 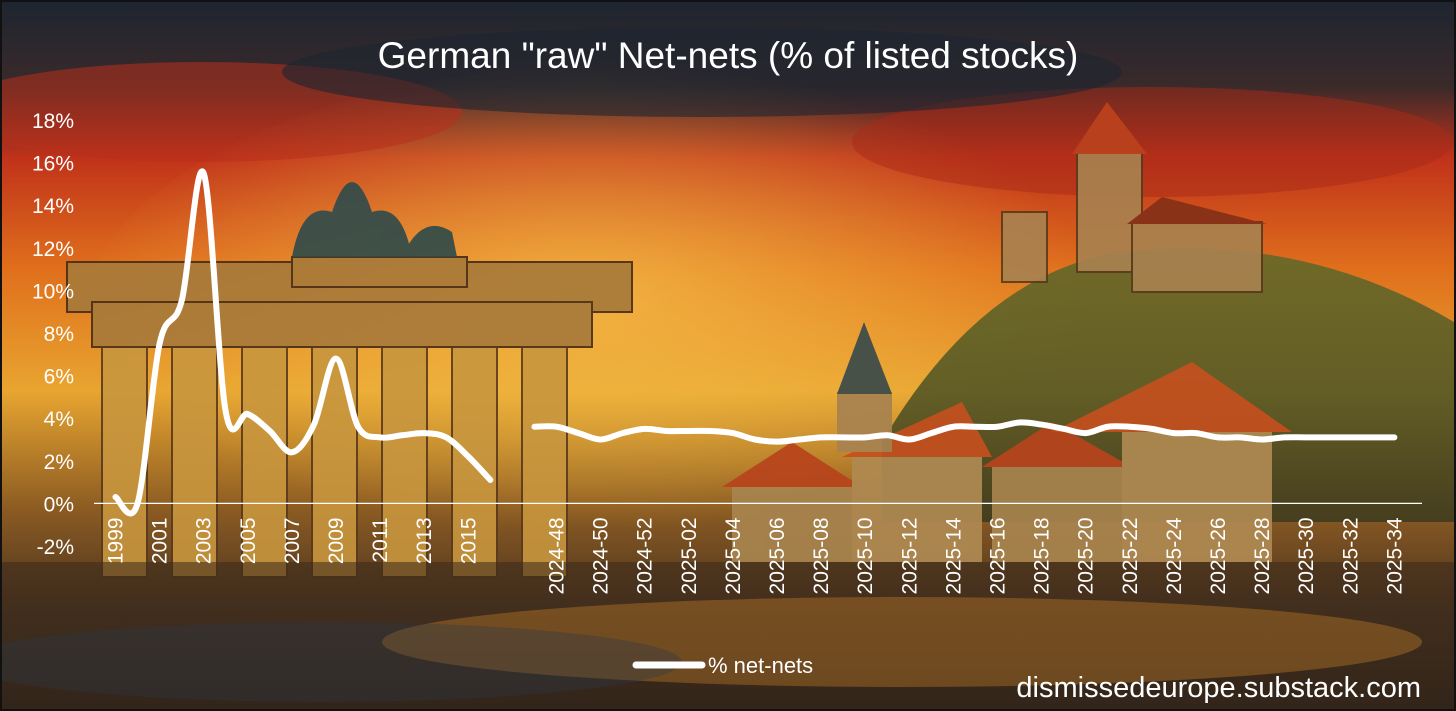 What do you see at coordinates (777, 555) in the screenshot?
I see `x-tick-label: 2025-06` at bounding box center [777, 555].